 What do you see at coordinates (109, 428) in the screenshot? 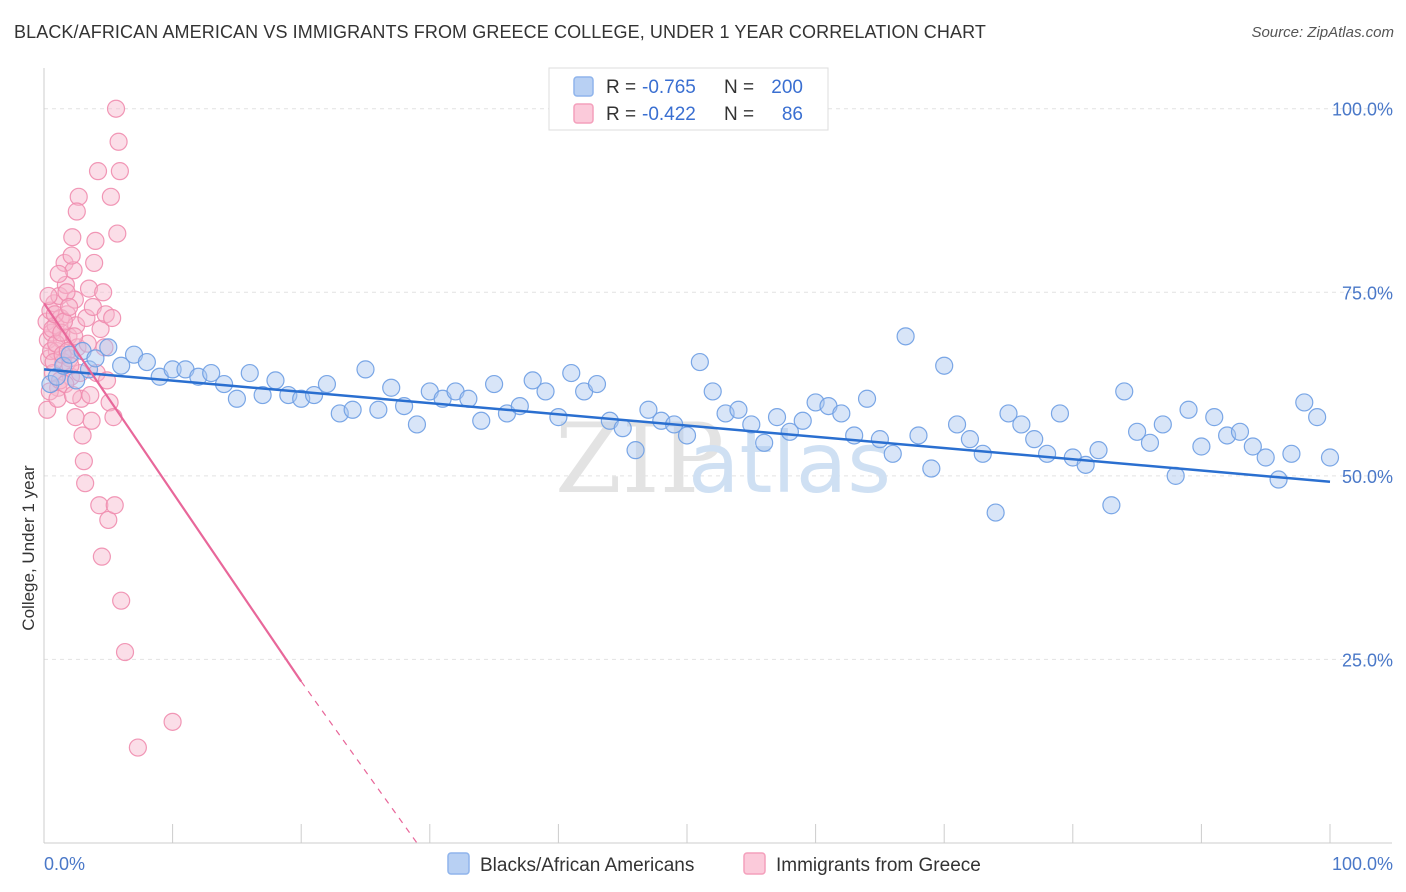
I see `series-immigrants-from-greece` at bounding box center [109, 428].